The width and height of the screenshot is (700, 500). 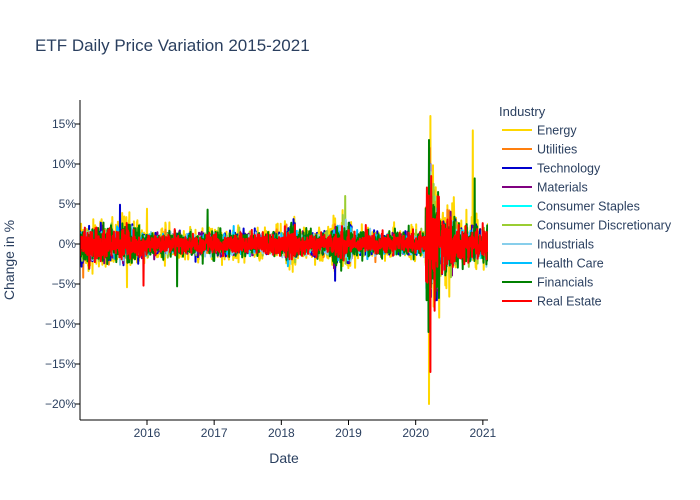 I want to click on legend-label: Energy, so click(x=557, y=131).